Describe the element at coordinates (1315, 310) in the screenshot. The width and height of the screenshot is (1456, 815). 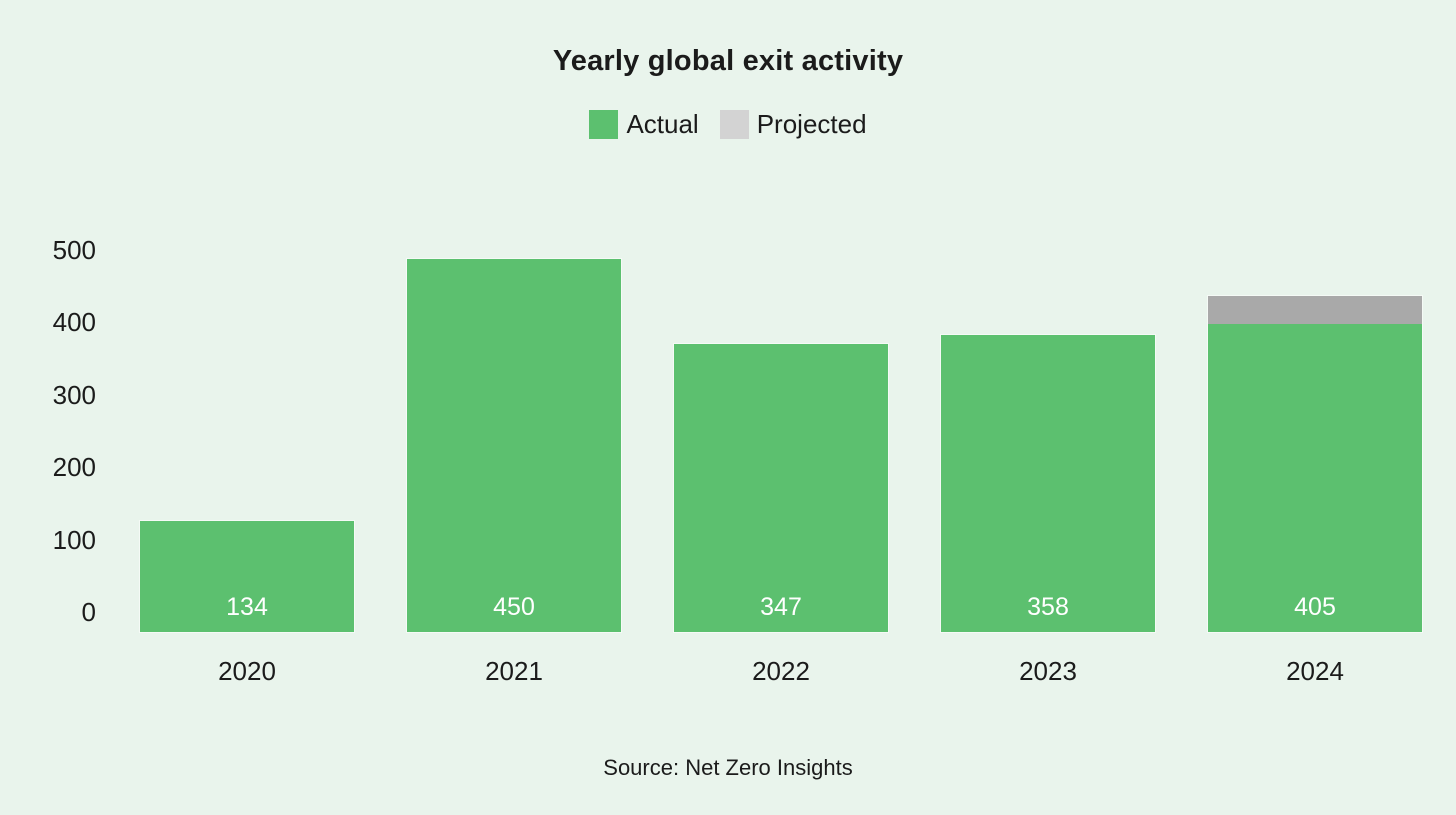
I see `projected-segment-2024` at that location.